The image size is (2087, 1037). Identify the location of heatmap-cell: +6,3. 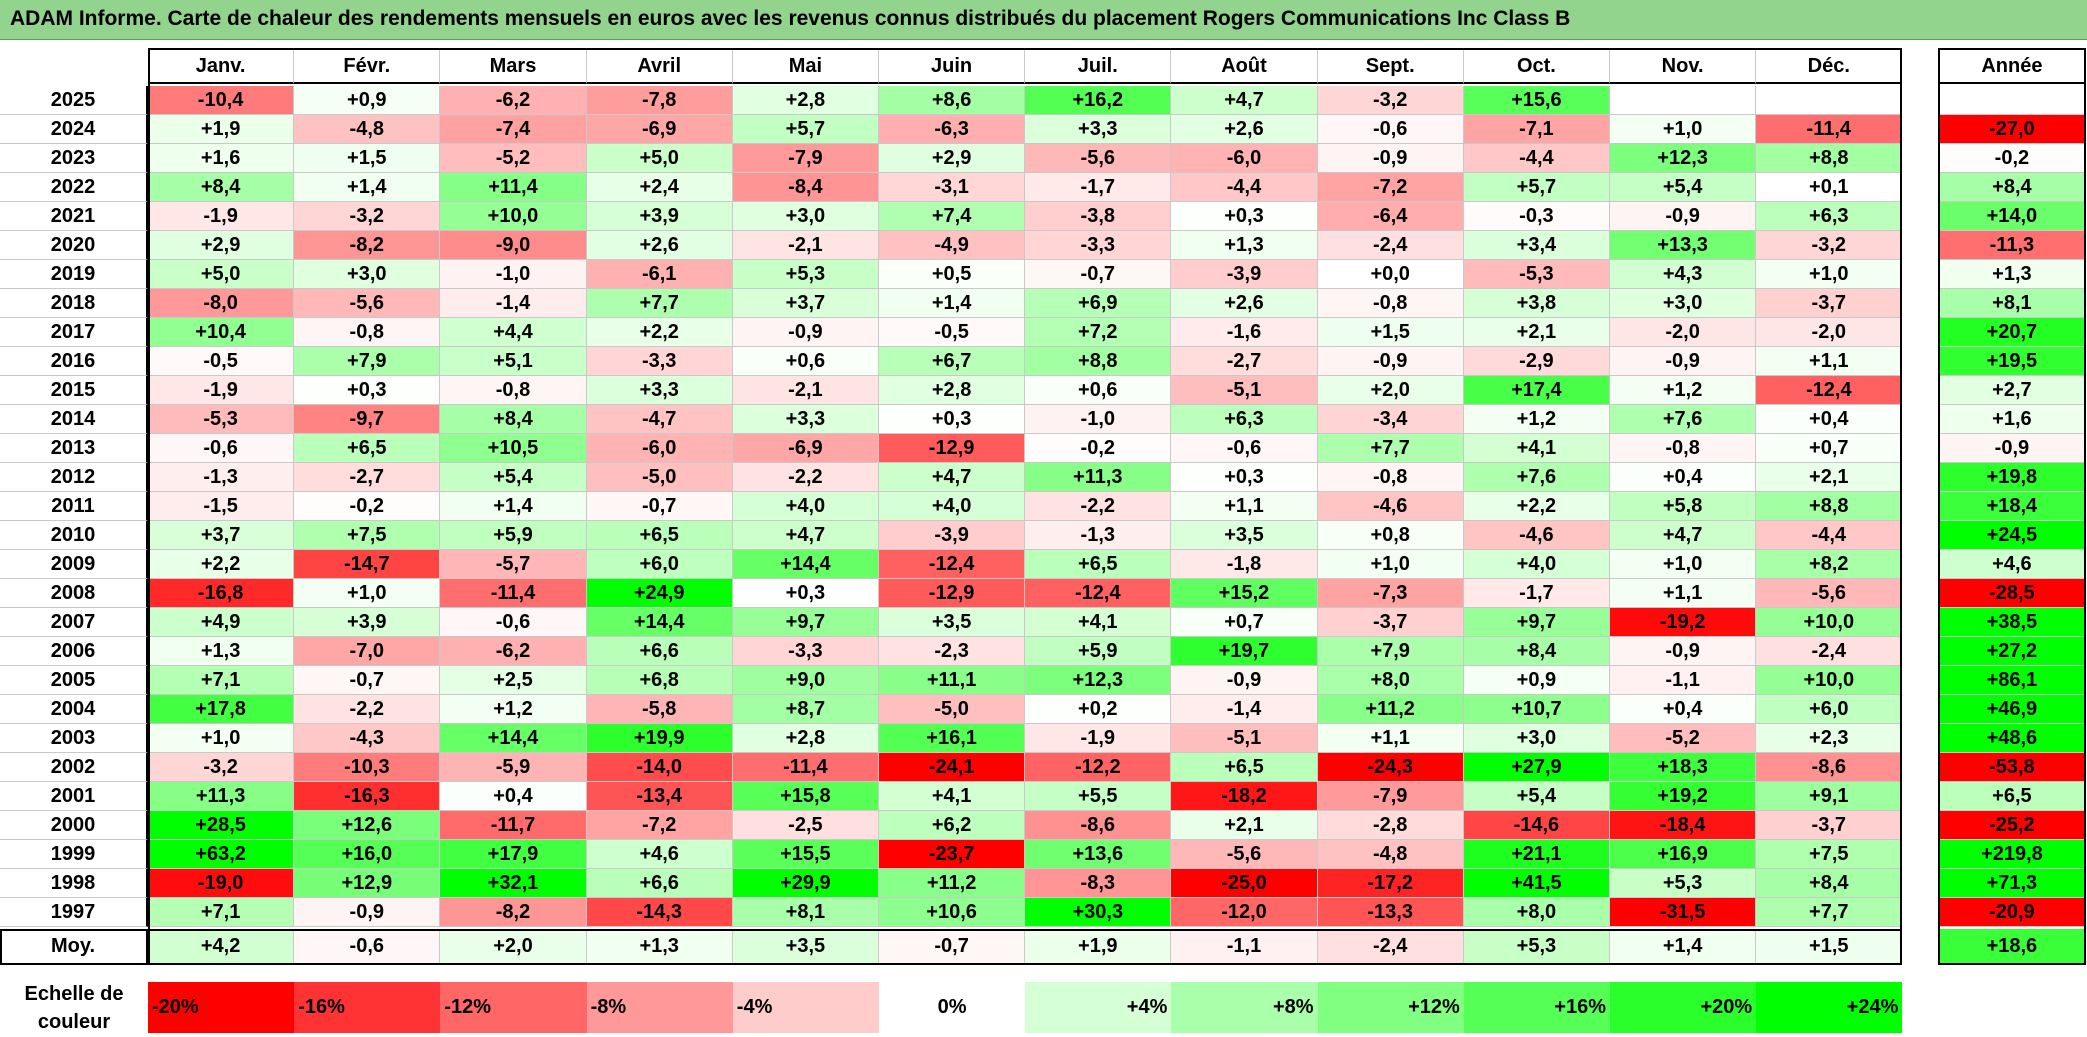
(1829, 216).